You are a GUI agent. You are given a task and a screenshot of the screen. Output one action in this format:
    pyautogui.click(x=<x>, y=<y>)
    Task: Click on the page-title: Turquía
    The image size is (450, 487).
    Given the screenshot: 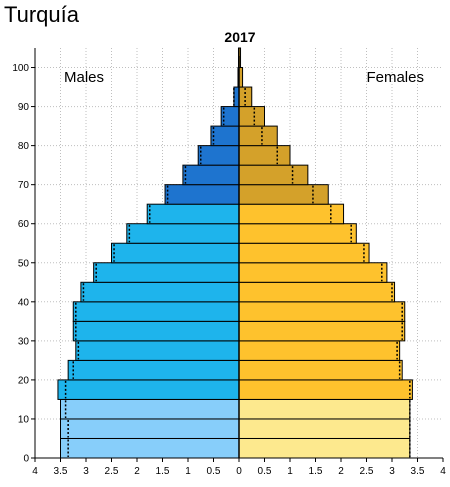 What is the action you would take?
    pyautogui.click(x=42, y=14)
    